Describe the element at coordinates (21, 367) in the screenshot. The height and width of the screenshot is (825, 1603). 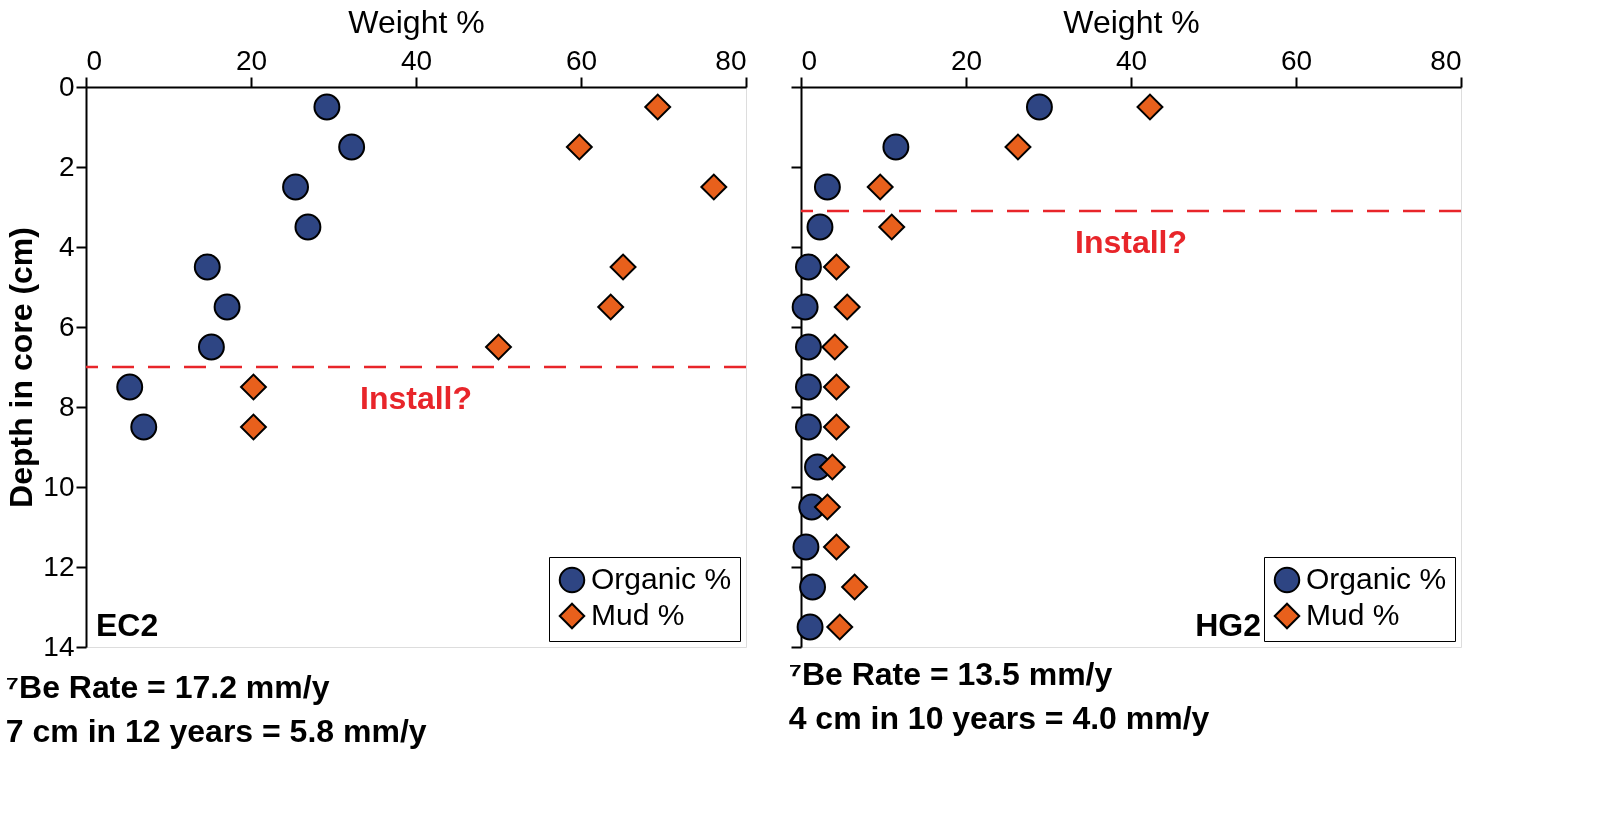
I see `y-axis-title: Depth in core (cm)` at that location.